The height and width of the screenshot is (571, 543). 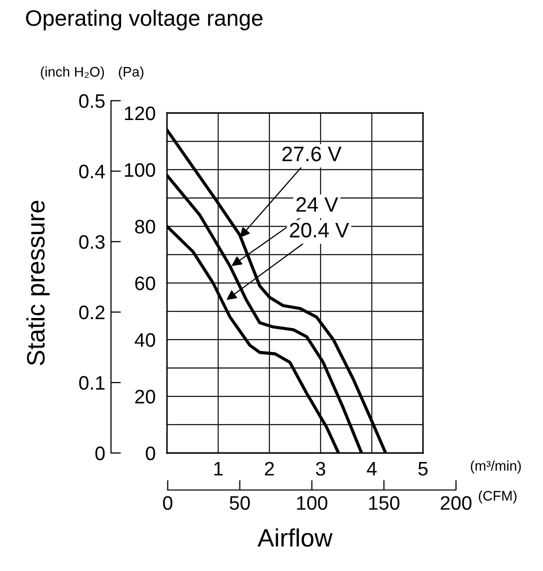 What do you see at coordinates (456, 503) in the screenshot?
I see `x2-tick-label: 200` at bounding box center [456, 503].